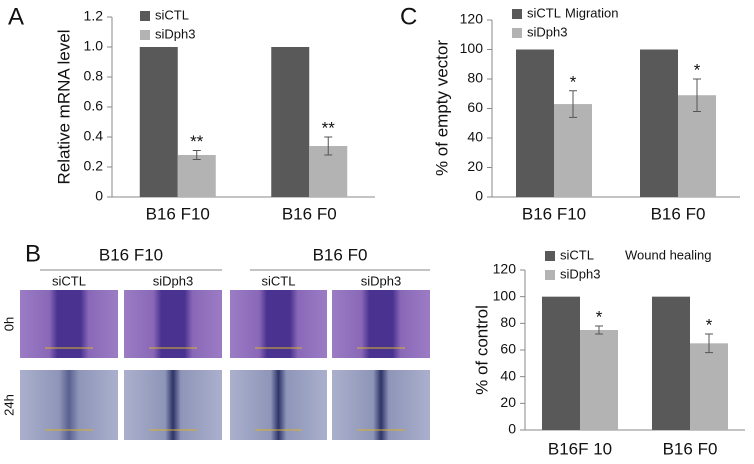 This screenshot has height=464, width=754. Describe the element at coordinates (94, 46) in the screenshot. I see `y-tick-label: 1.0` at that location.